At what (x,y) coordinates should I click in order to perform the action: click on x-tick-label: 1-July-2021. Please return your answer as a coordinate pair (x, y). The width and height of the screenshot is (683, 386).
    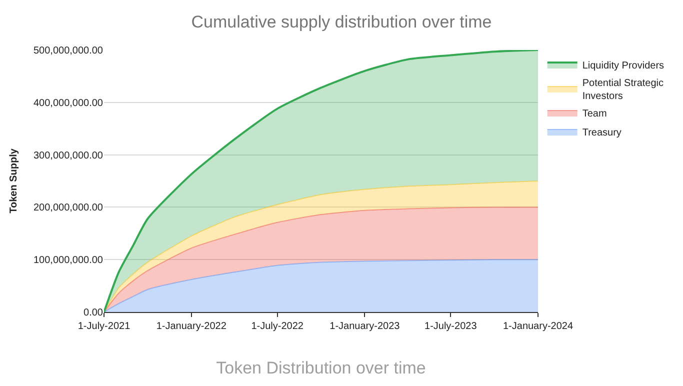
    Looking at the image, I should click on (104, 326).